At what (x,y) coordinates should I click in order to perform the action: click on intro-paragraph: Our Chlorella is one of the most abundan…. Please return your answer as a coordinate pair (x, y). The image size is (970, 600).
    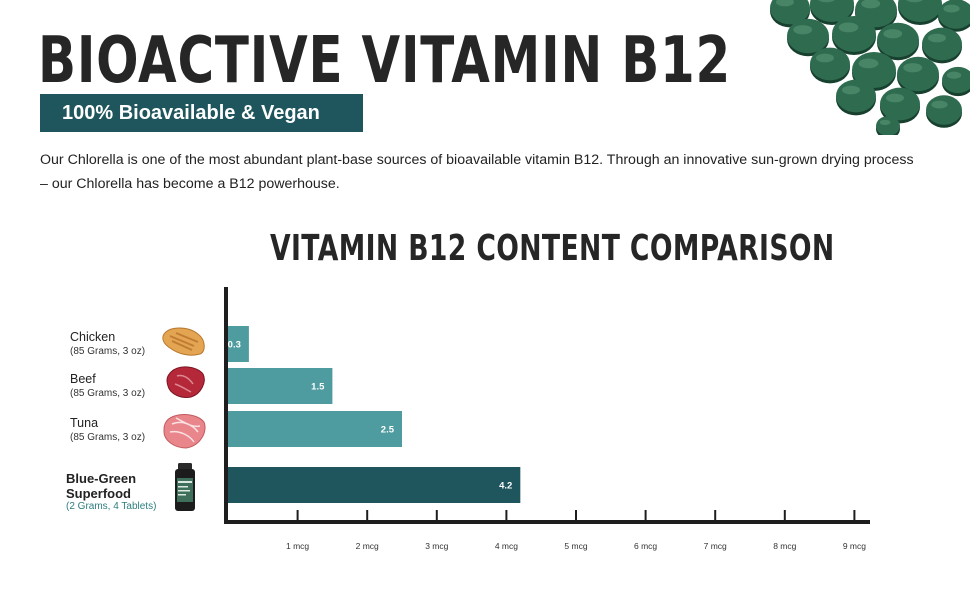
    Looking at the image, I should click on (477, 172).